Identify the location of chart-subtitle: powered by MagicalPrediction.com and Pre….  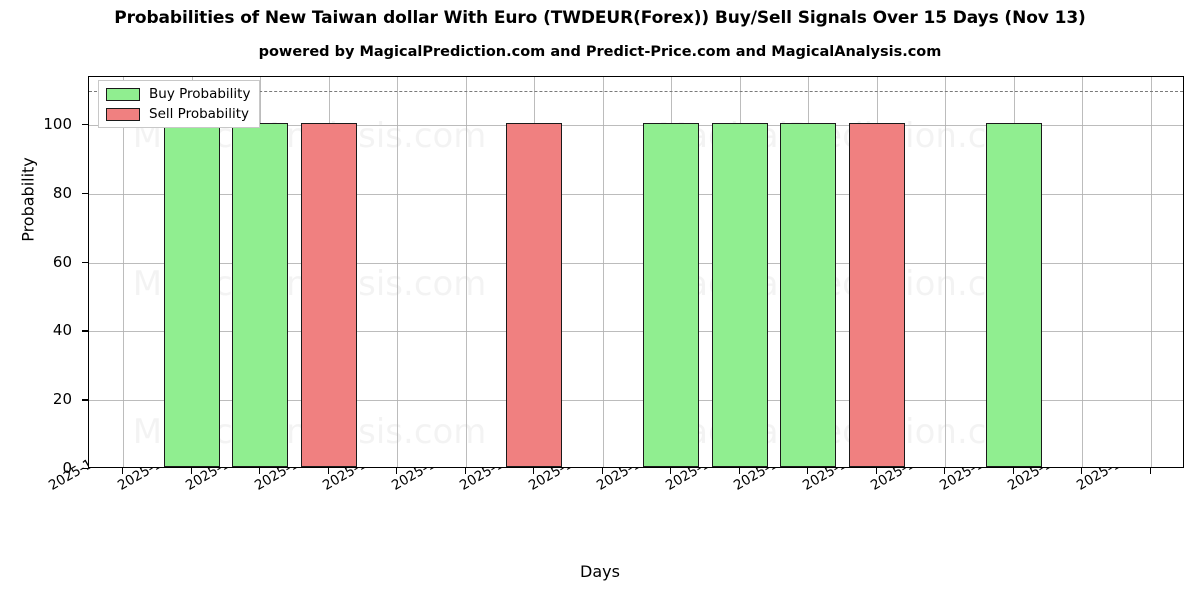
(600, 52).